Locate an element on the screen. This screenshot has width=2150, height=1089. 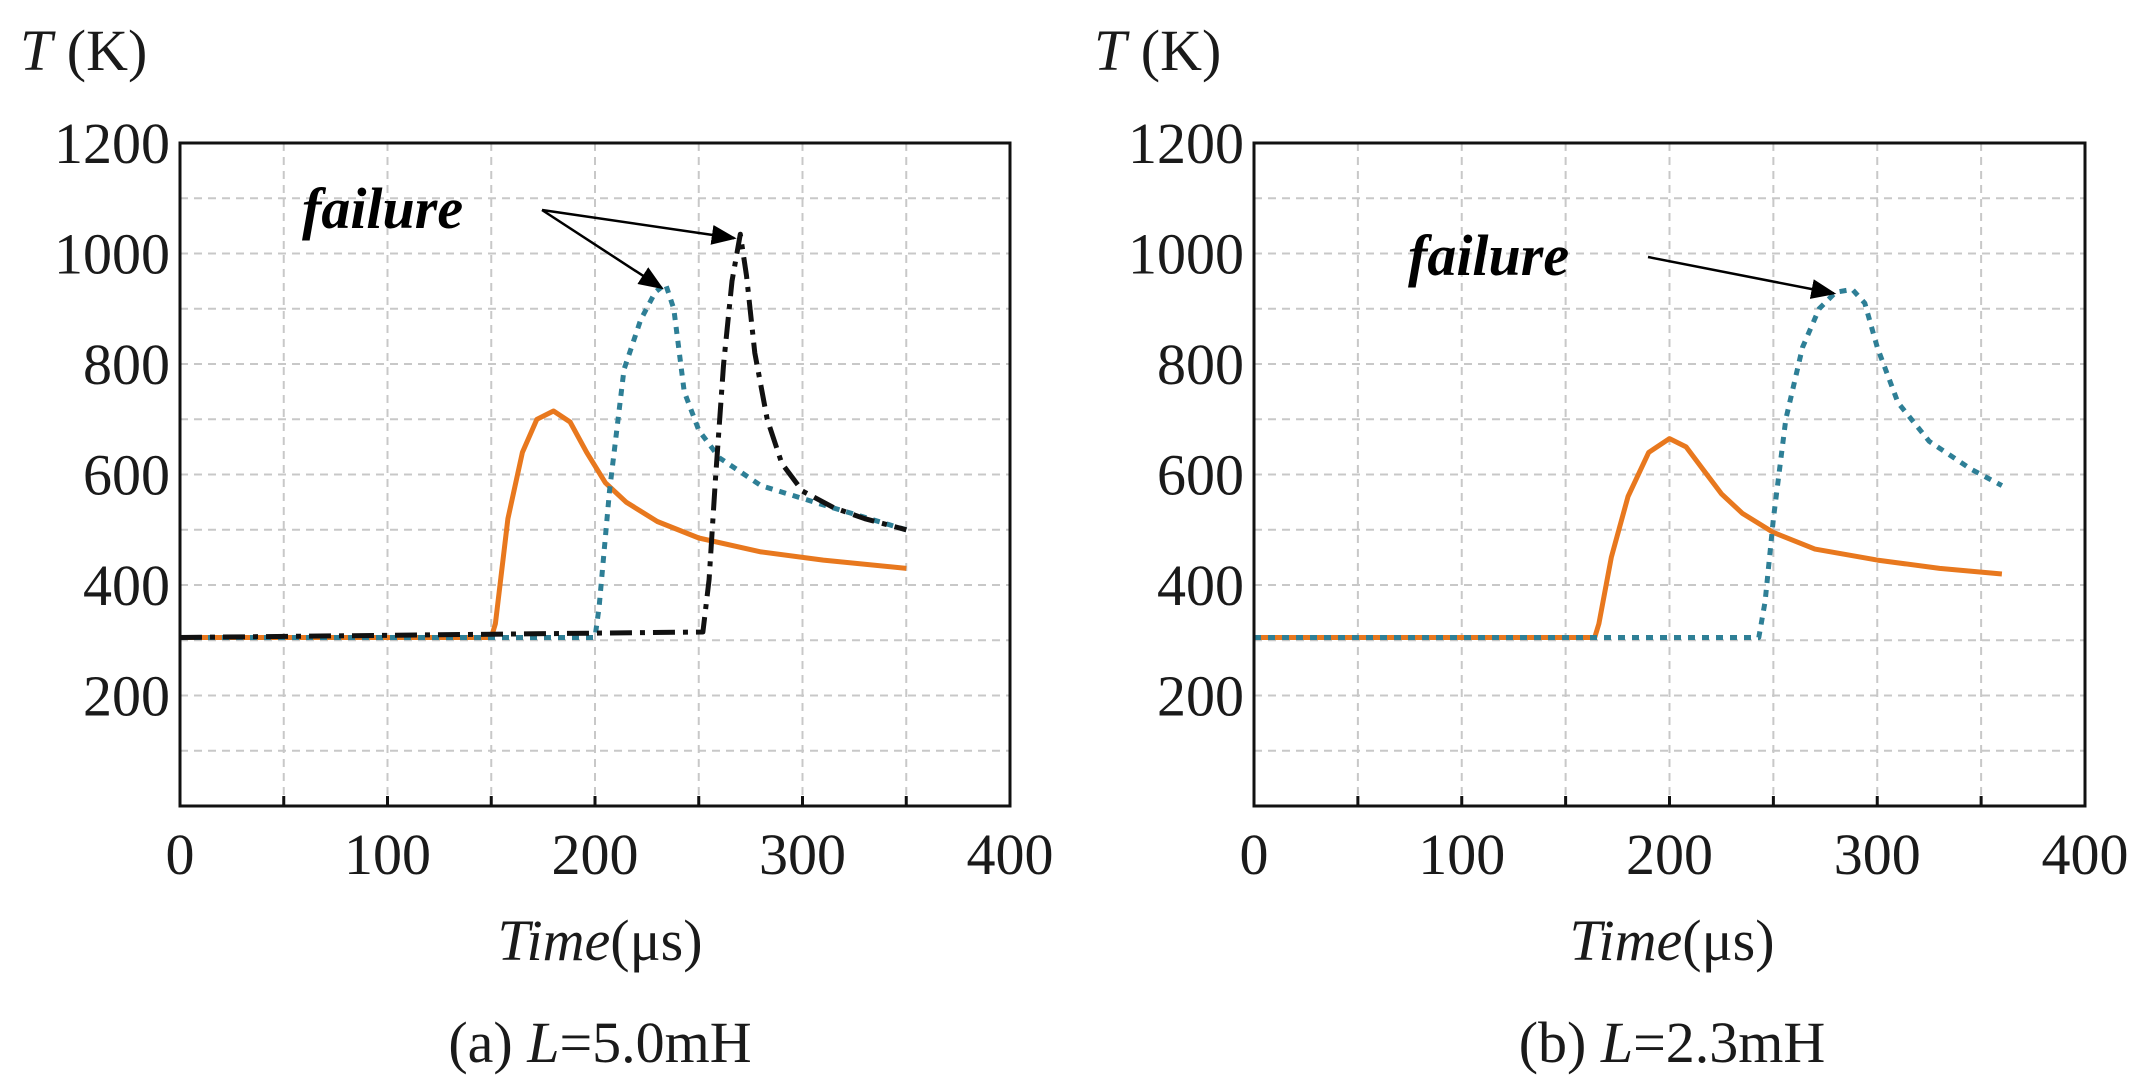
caption-prefix: (a) is located at coordinates (487, 1042).